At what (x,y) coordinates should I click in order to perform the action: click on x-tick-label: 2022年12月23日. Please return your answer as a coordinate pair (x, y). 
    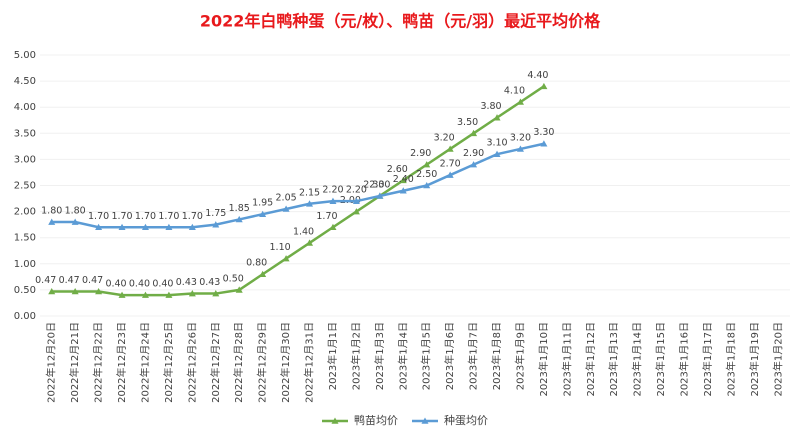
    Looking at the image, I should click on (121, 362).